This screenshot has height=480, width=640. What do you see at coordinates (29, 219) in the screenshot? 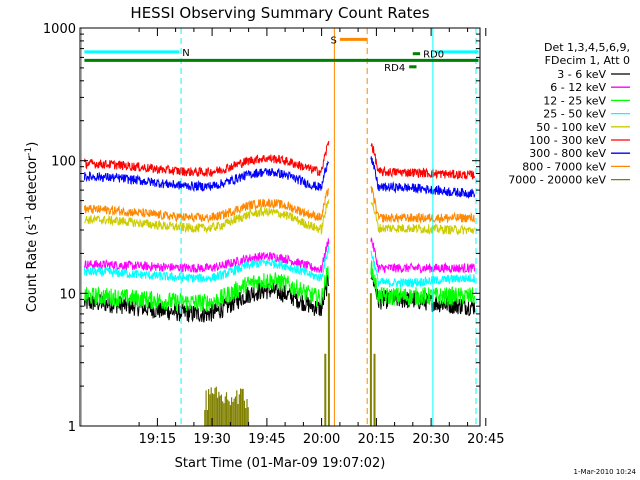
I see `y-axis-label-sup1: -1` at bounding box center [29, 219].